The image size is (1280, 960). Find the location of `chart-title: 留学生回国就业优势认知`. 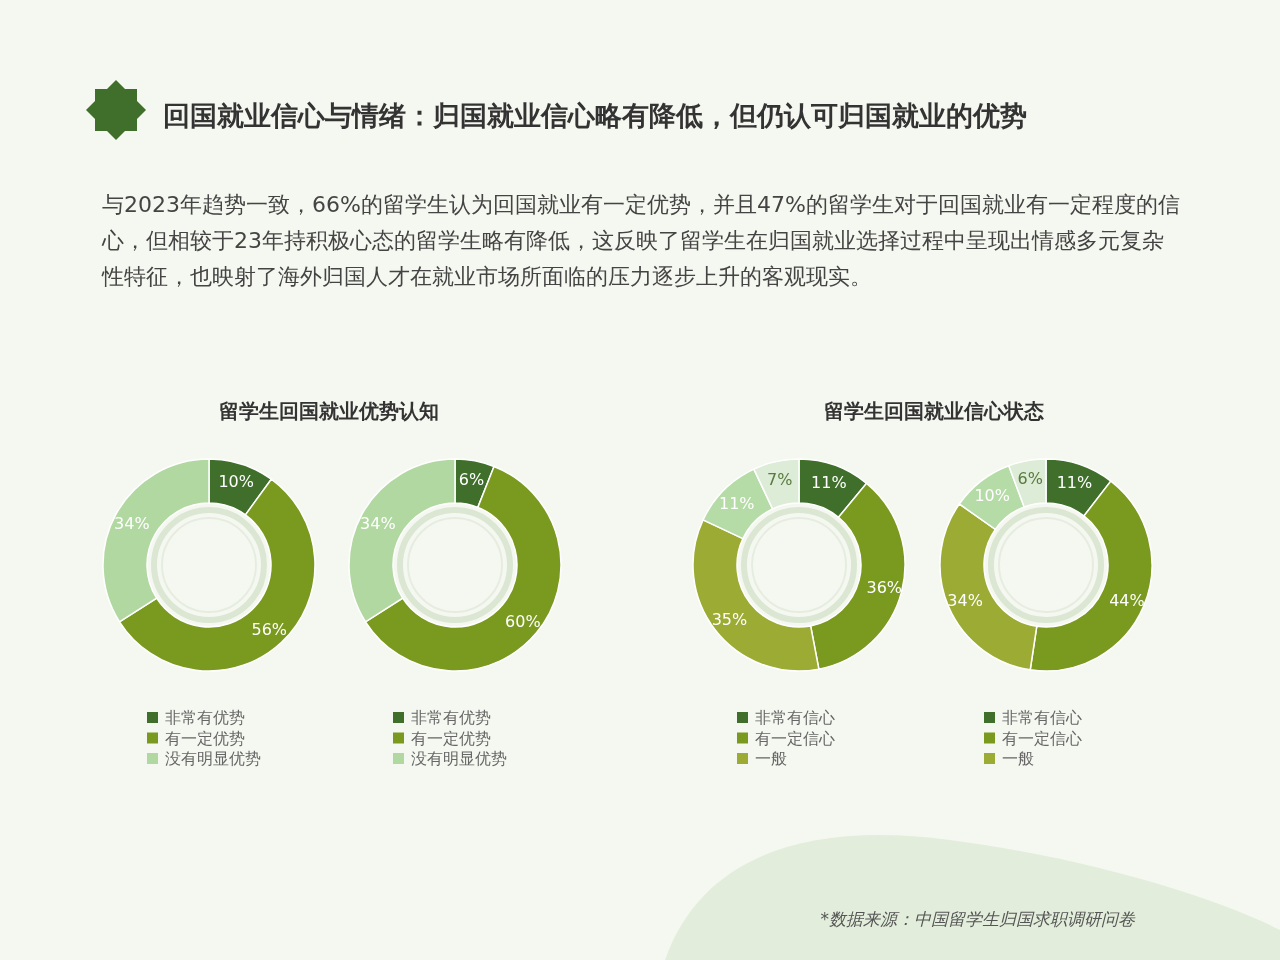

chart-title: 留学生回国就业优势认知 is located at coordinates (329, 411).